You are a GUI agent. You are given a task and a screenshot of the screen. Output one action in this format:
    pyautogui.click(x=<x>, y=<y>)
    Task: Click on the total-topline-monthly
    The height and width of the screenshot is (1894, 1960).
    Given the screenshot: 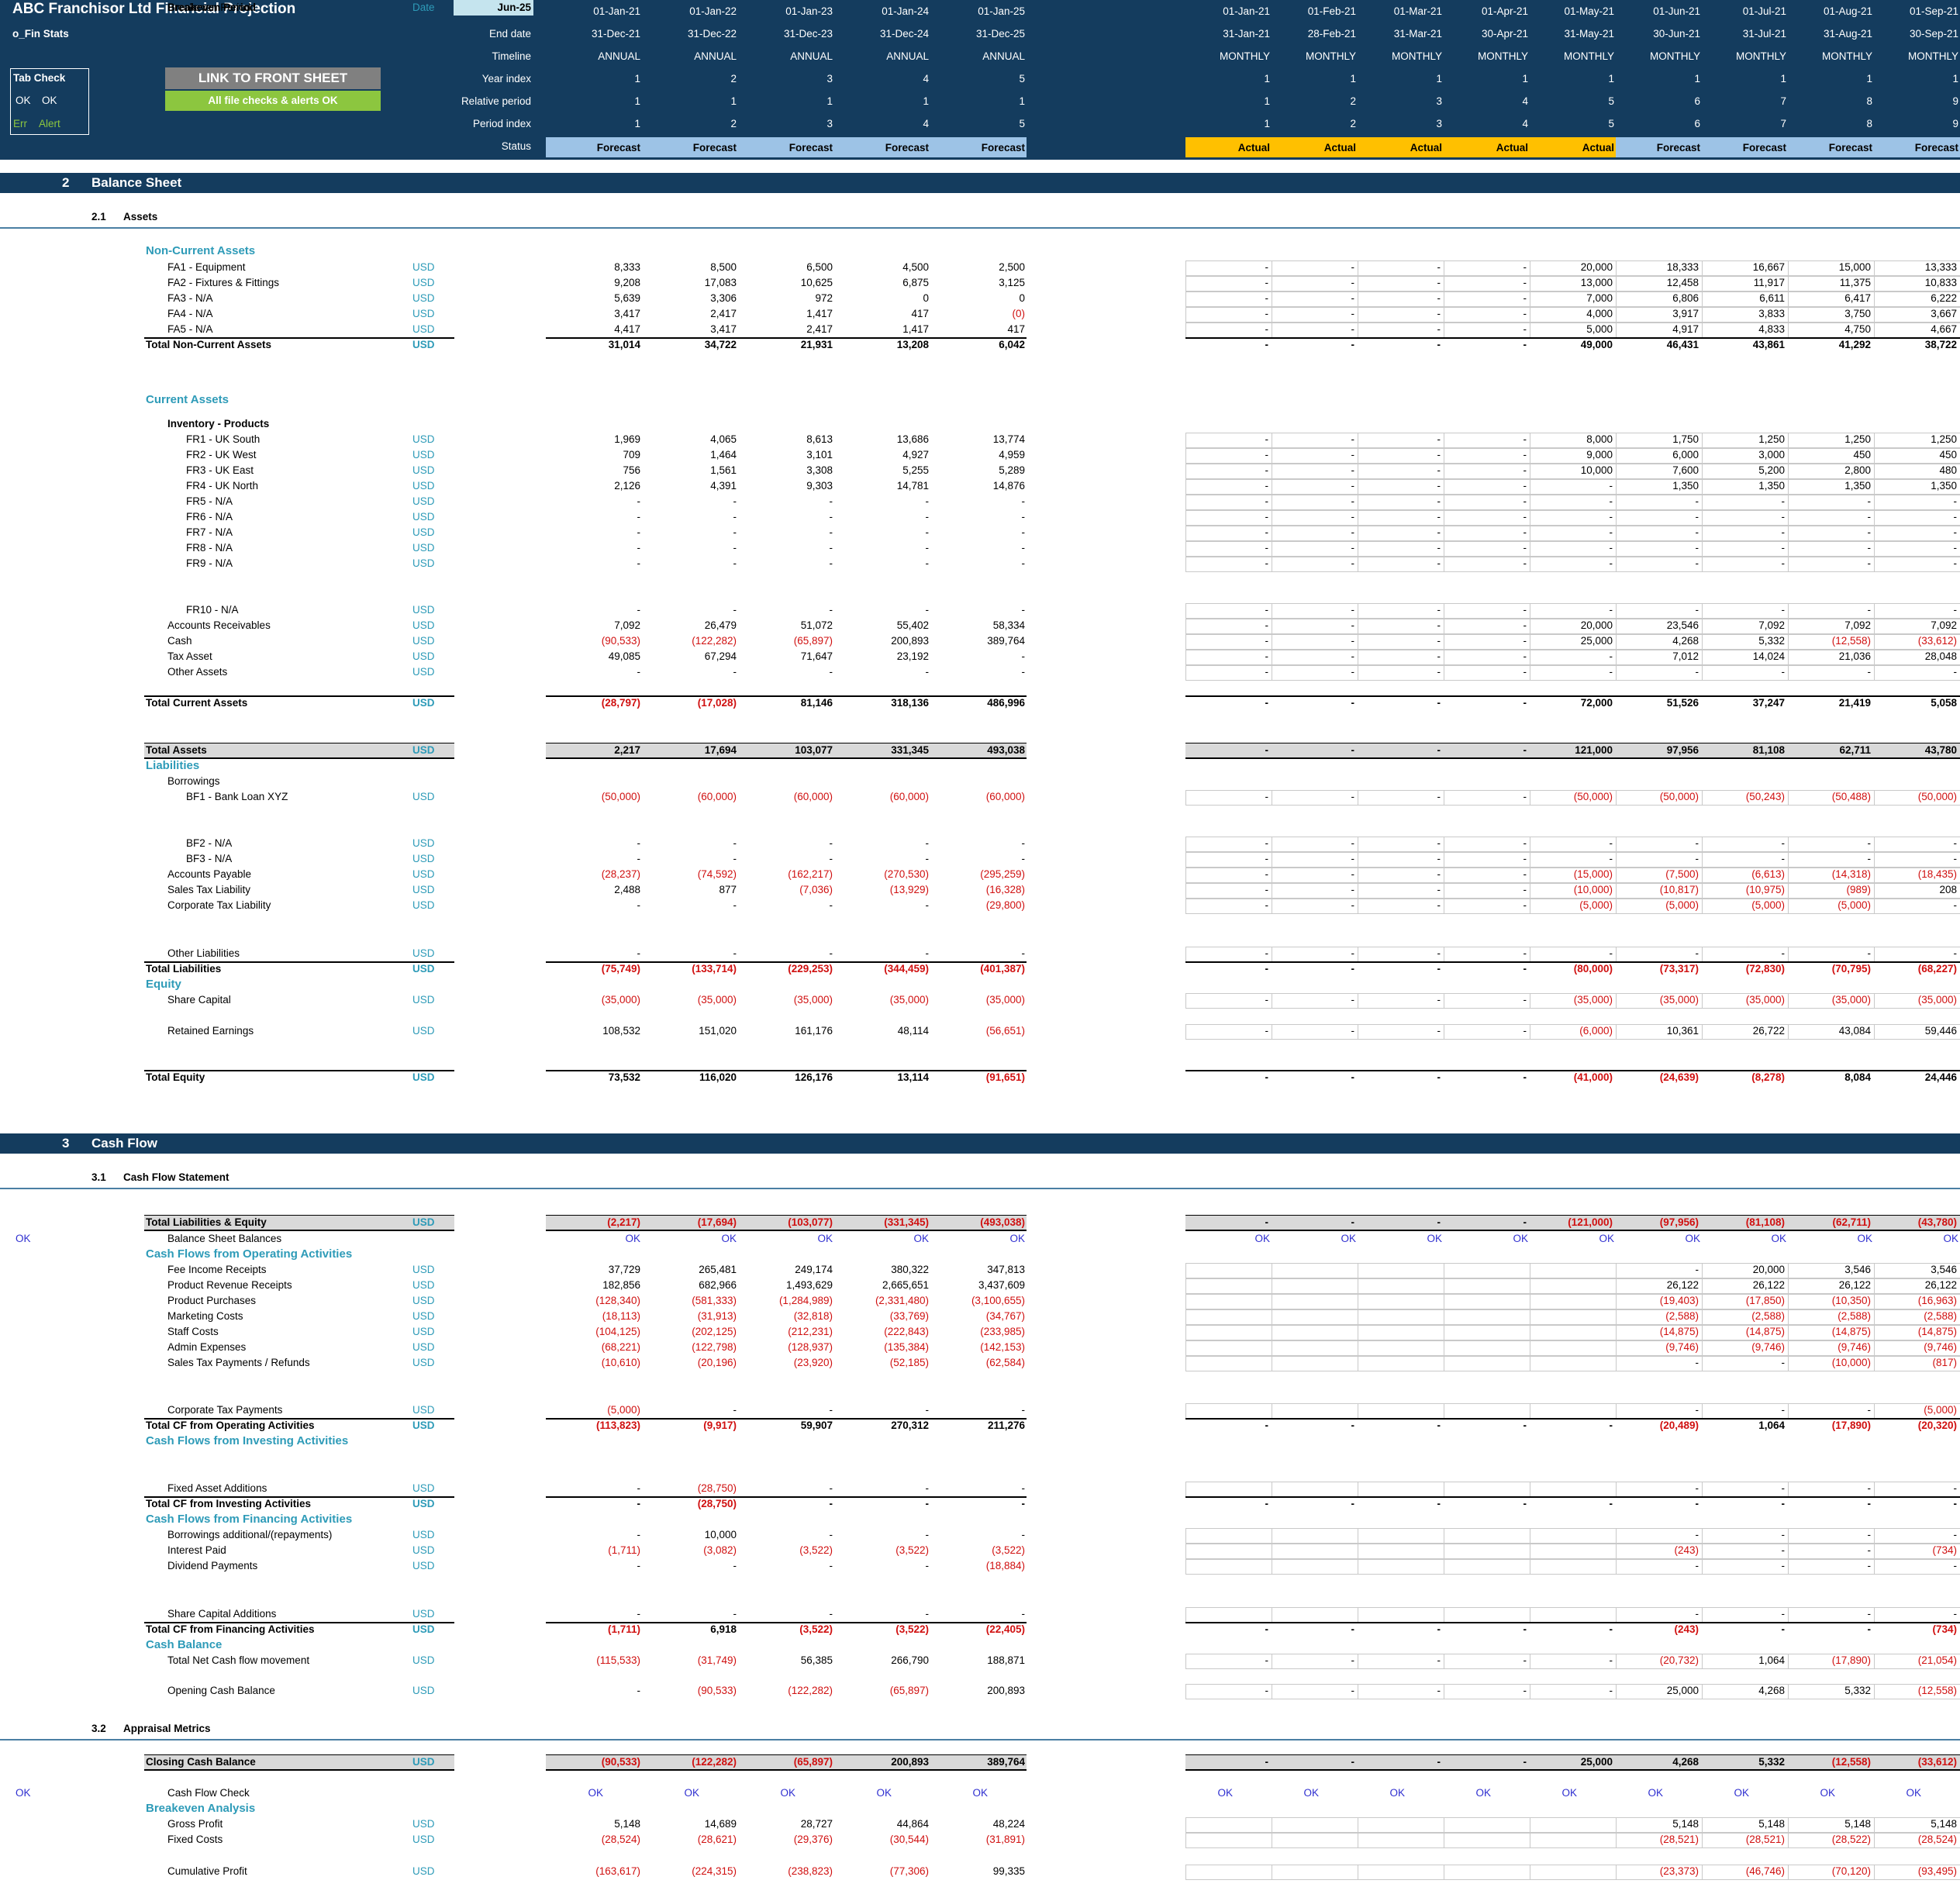 What is the action you would take?
    pyautogui.click(x=1572, y=696)
    